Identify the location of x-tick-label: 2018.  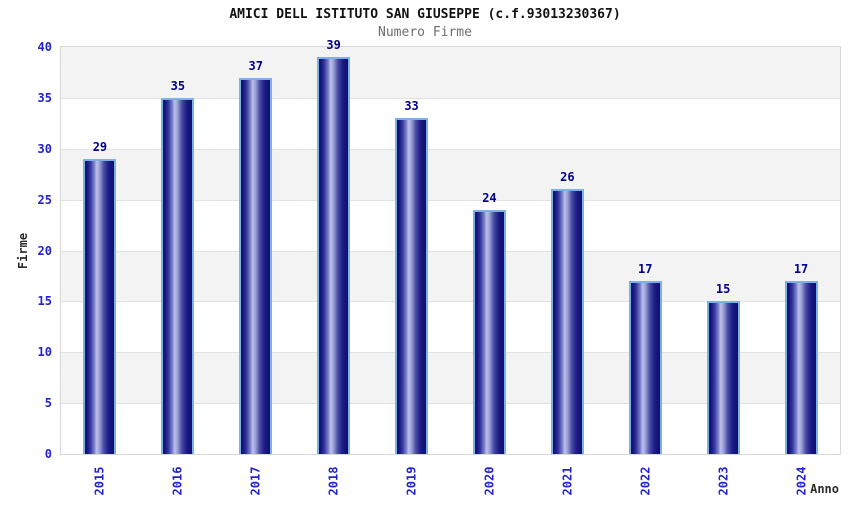
(334, 481).